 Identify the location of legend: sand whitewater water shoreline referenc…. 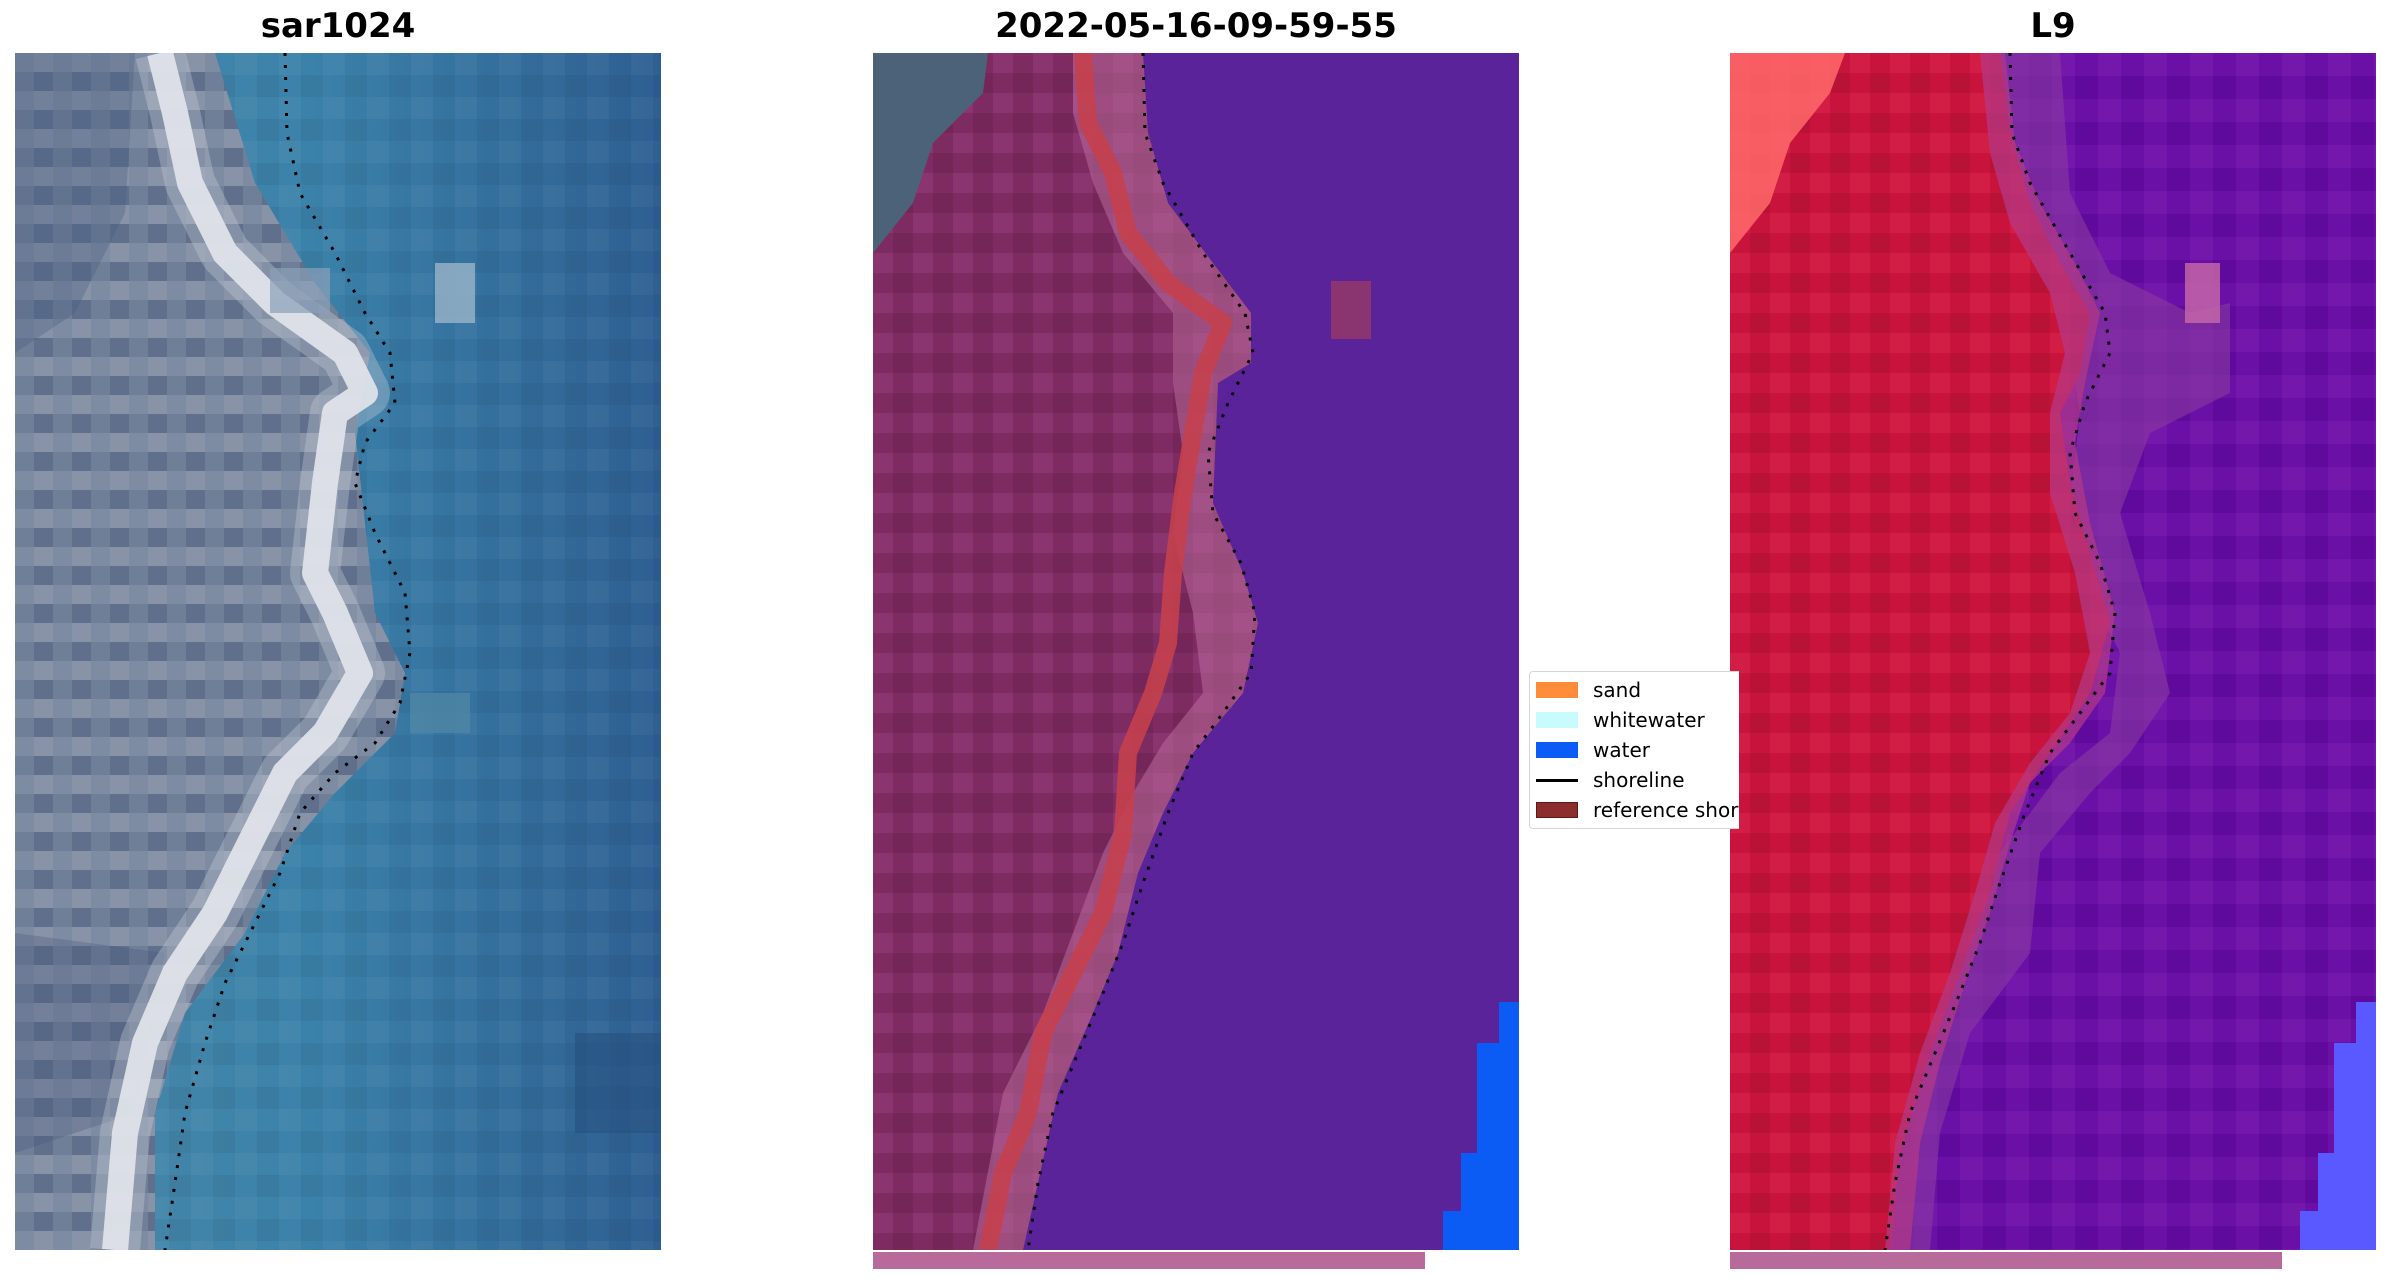
(1634, 750).